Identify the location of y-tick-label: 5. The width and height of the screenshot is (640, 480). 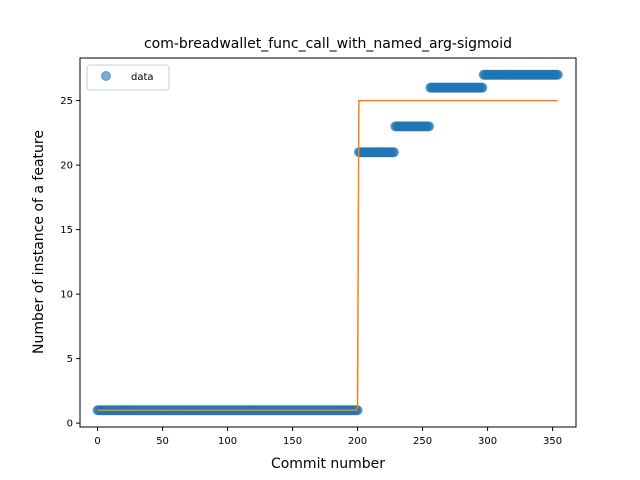
(70, 359).